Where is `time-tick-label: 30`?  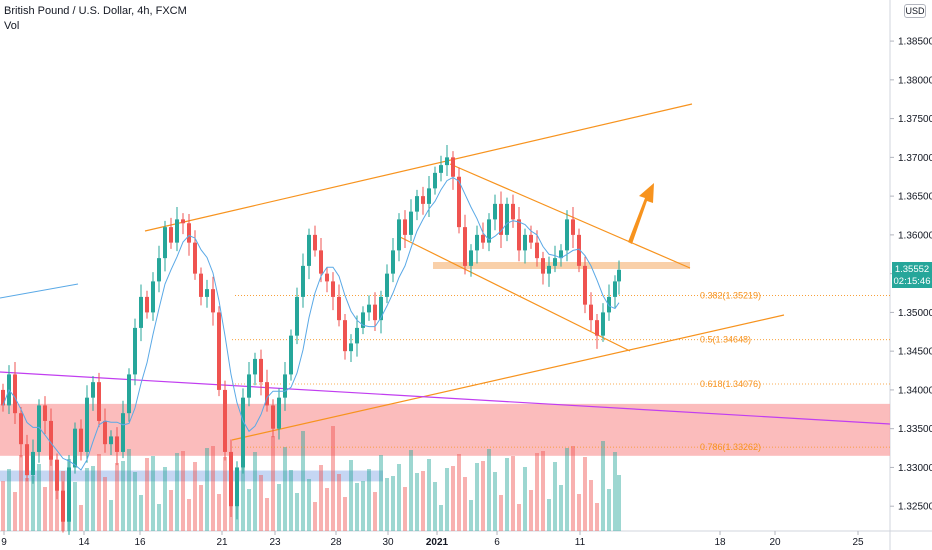 time-tick-label: 30 is located at coordinates (388, 542).